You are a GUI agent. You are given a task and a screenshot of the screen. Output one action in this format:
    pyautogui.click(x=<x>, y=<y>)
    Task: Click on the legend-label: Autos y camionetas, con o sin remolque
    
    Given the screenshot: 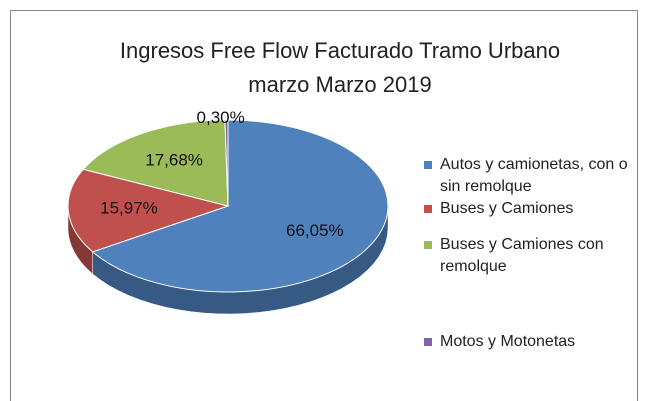 What is the action you would take?
    pyautogui.click(x=534, y=175)
    